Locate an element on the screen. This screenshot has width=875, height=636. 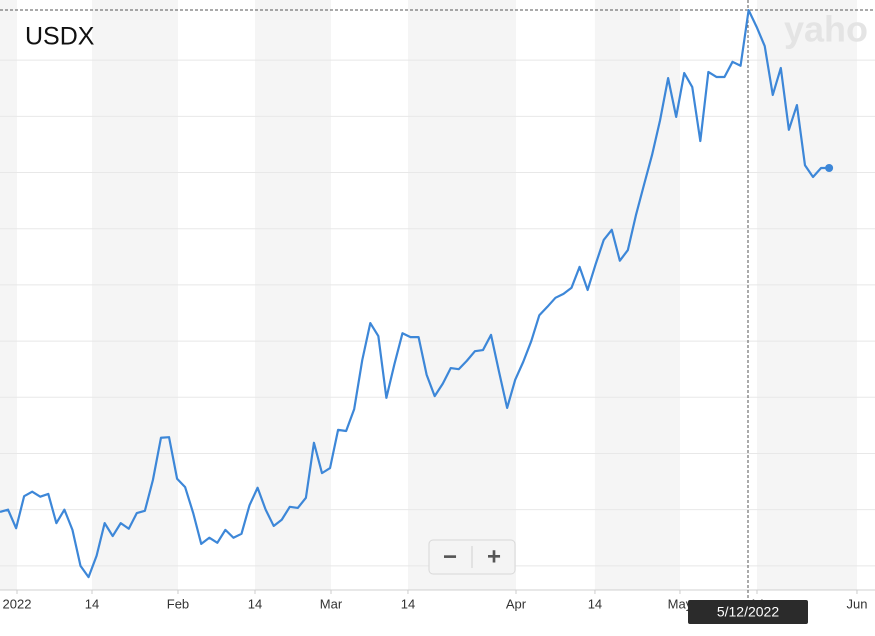
tooltip-box is located at coordinates (748, 612).